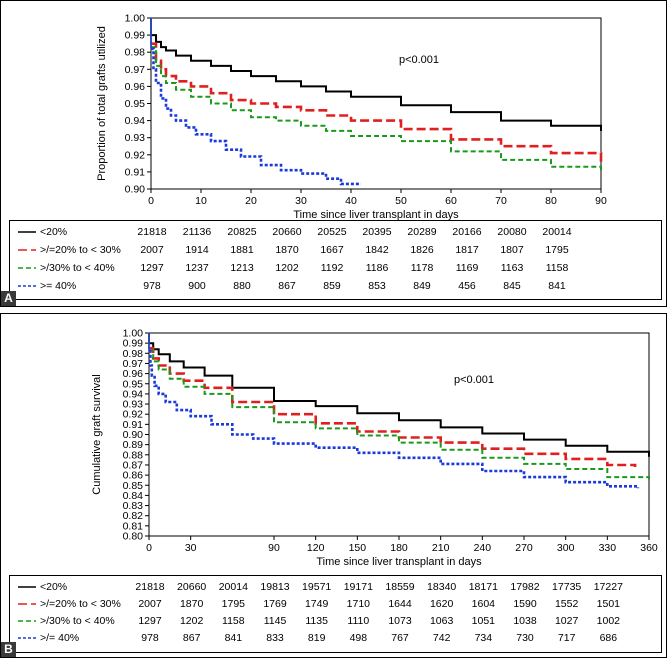 Image resolution: width=667 pixels, height=658 pixels. I want to click on risk-count: 1501, so click(608, 604).